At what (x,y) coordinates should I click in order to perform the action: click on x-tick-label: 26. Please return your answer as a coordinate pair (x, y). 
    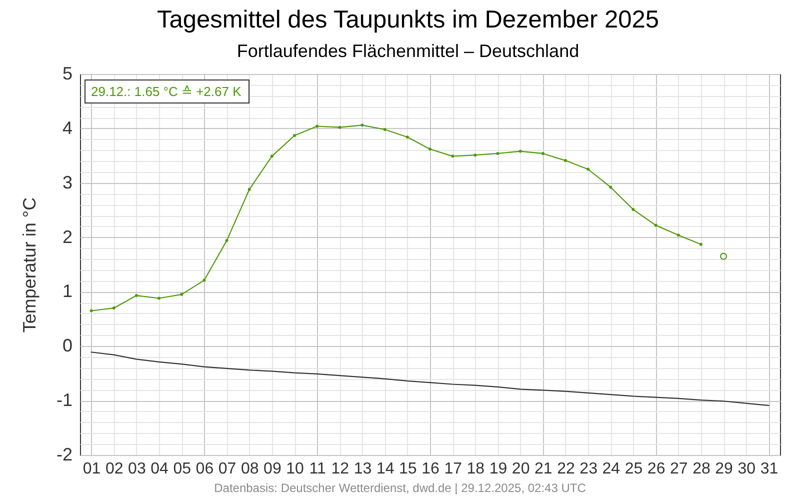
    Looking at the image, I should click on (656, 469).